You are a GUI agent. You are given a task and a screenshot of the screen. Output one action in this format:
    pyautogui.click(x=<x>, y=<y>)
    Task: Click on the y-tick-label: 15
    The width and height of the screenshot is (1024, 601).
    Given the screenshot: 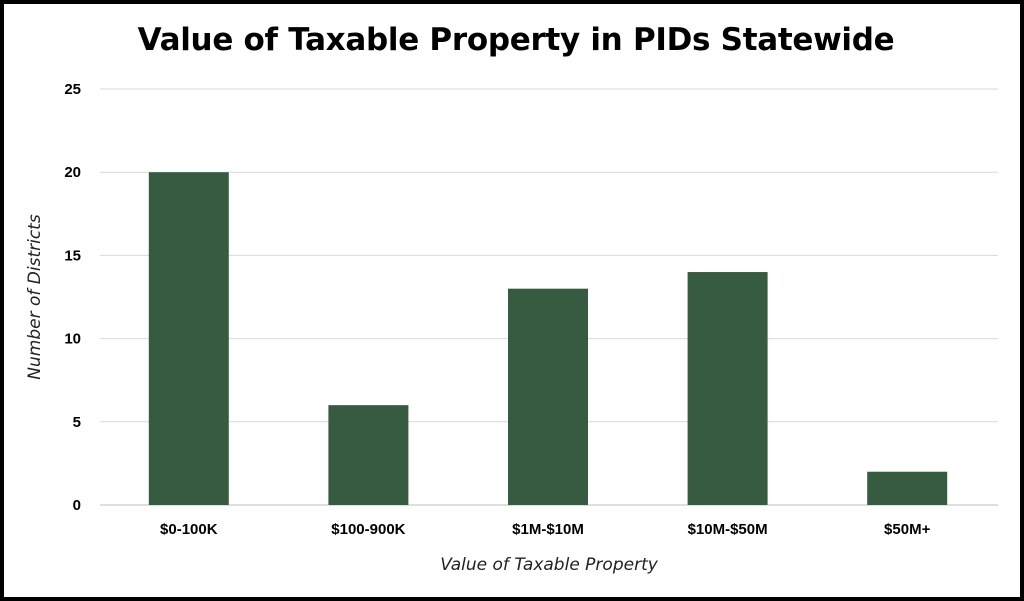 What is the action you would take?
    pyautogui.click(x=72, y=255)
    